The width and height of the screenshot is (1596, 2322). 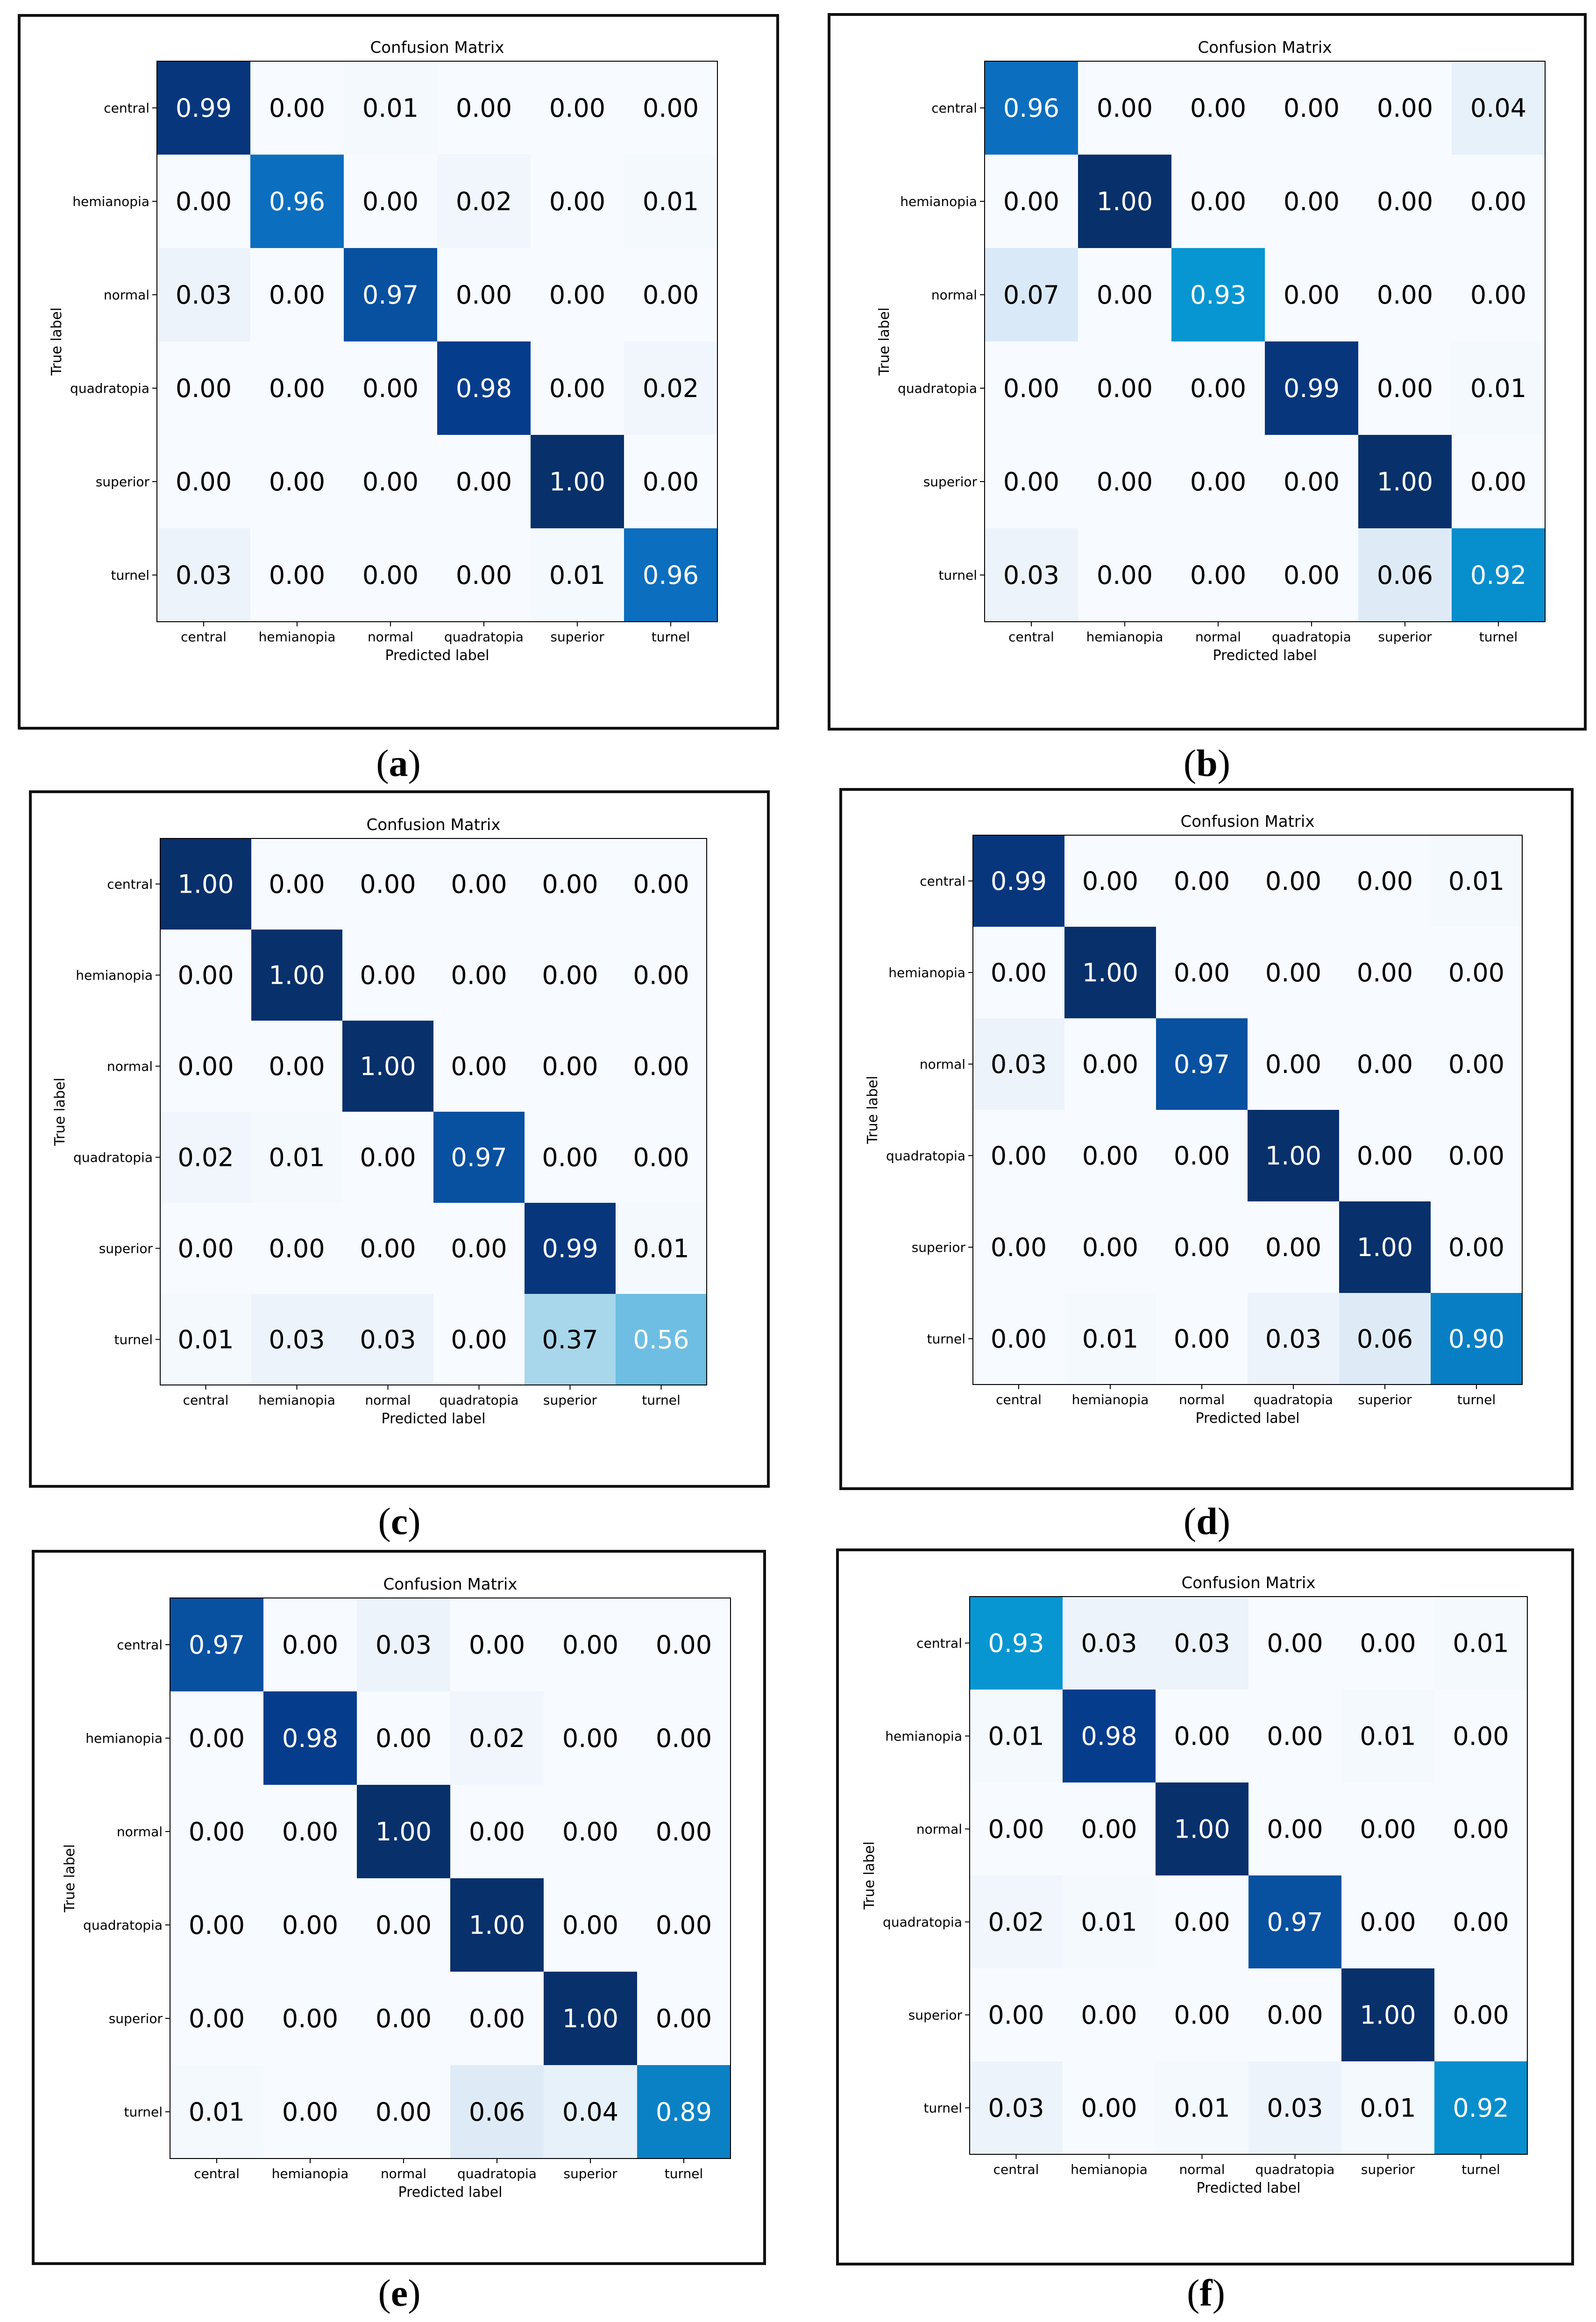 I want to click on y-tick-label: superior, so click(x=136, y=2018).